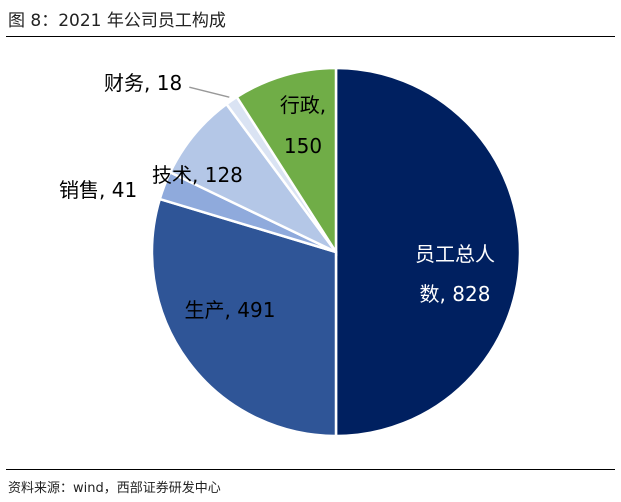  What do you see at coordinates (310, 469) in the screenshot?
I see `bottom-rule` at bounding box center [310, 469].